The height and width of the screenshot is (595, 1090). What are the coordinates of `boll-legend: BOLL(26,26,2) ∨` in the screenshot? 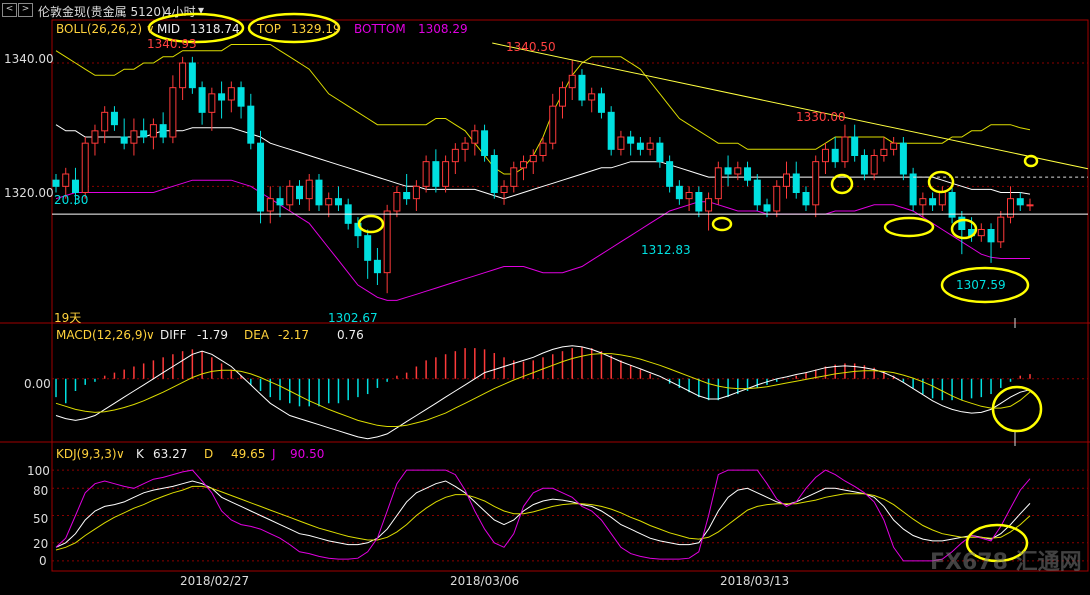 It's located at (105, 29).